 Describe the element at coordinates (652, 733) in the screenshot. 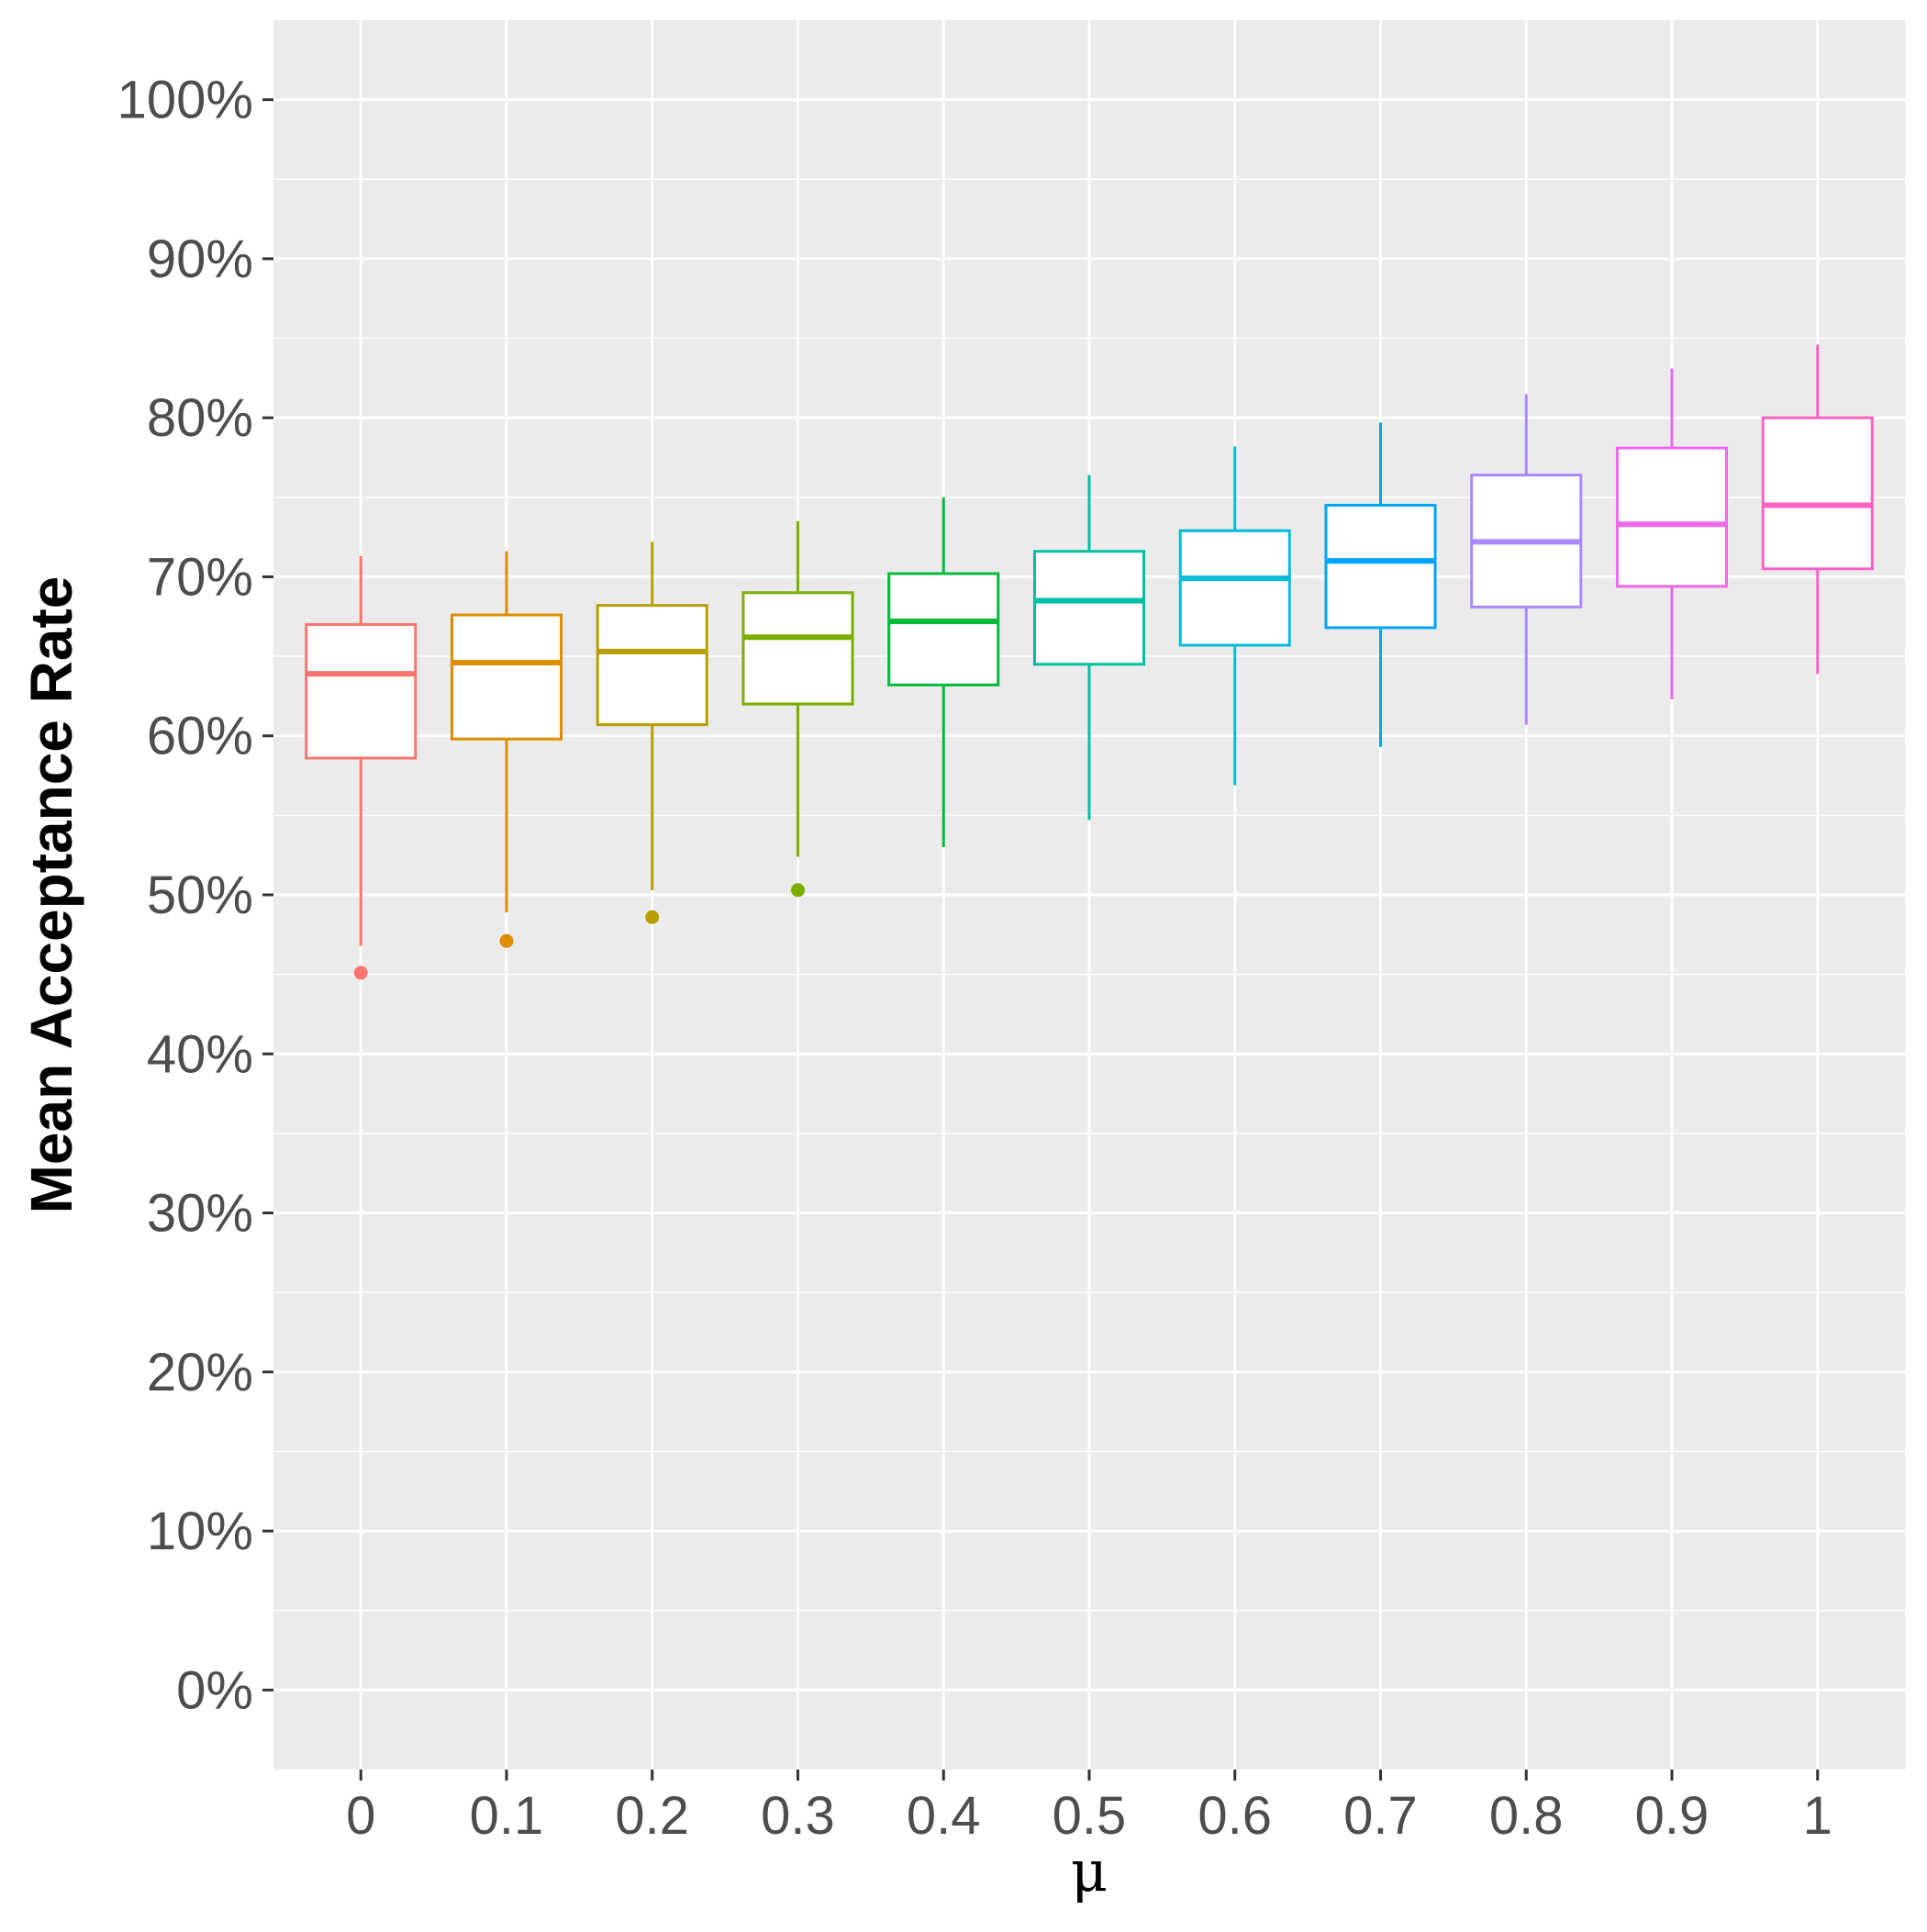

I see `box-group-0.2` at that location.